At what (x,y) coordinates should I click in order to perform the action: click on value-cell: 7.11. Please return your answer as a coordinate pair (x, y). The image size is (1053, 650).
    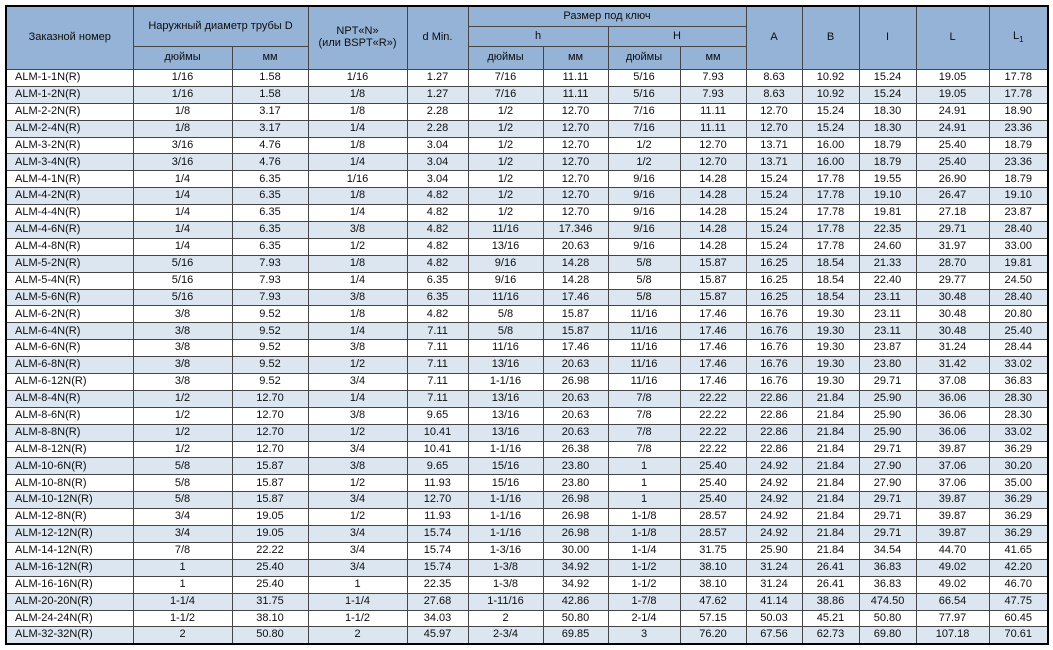
    Looking at the image, I should click on (437, 365).